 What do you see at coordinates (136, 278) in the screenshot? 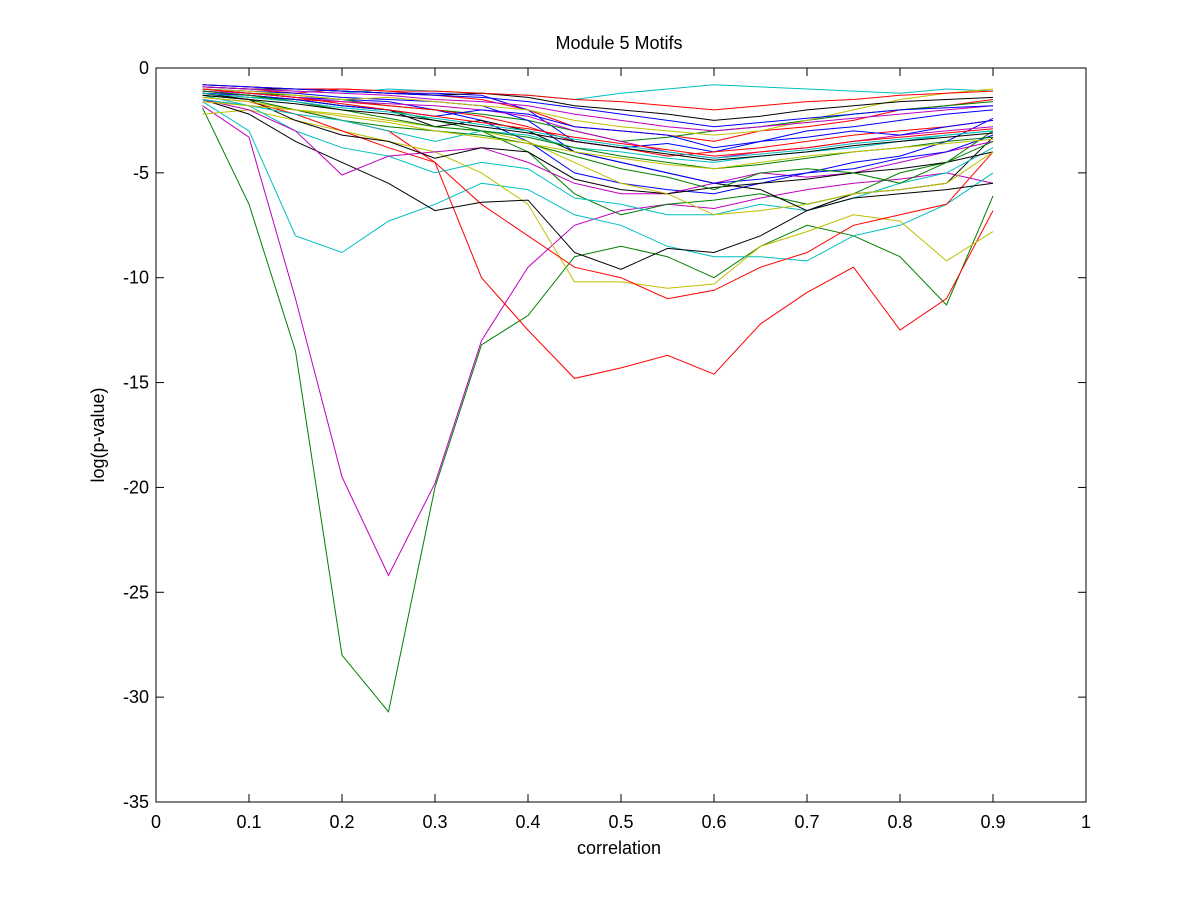
I see `y-tick-label: -10` at bounding box center [136, 278].